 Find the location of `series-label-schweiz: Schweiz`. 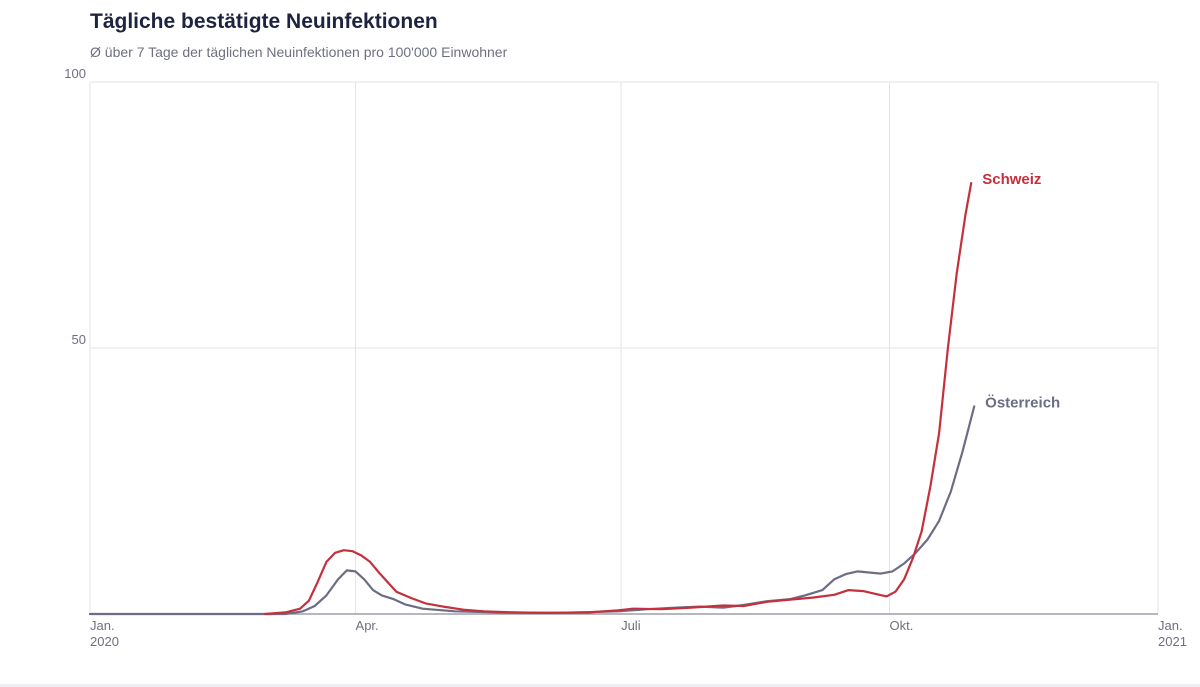

series-label-schweiz: Schweiz is located at coordinates (1011, 179).